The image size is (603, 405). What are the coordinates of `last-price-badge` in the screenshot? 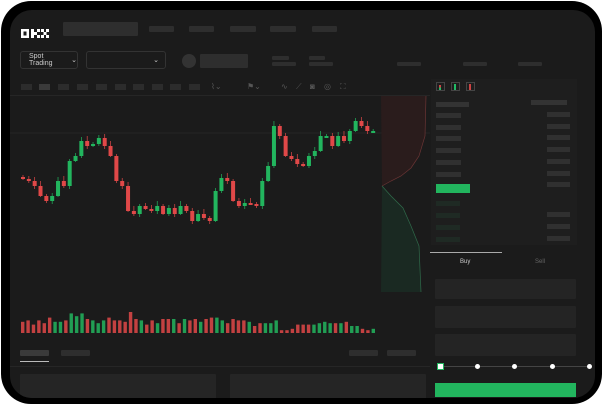 It's located at (453, 188).